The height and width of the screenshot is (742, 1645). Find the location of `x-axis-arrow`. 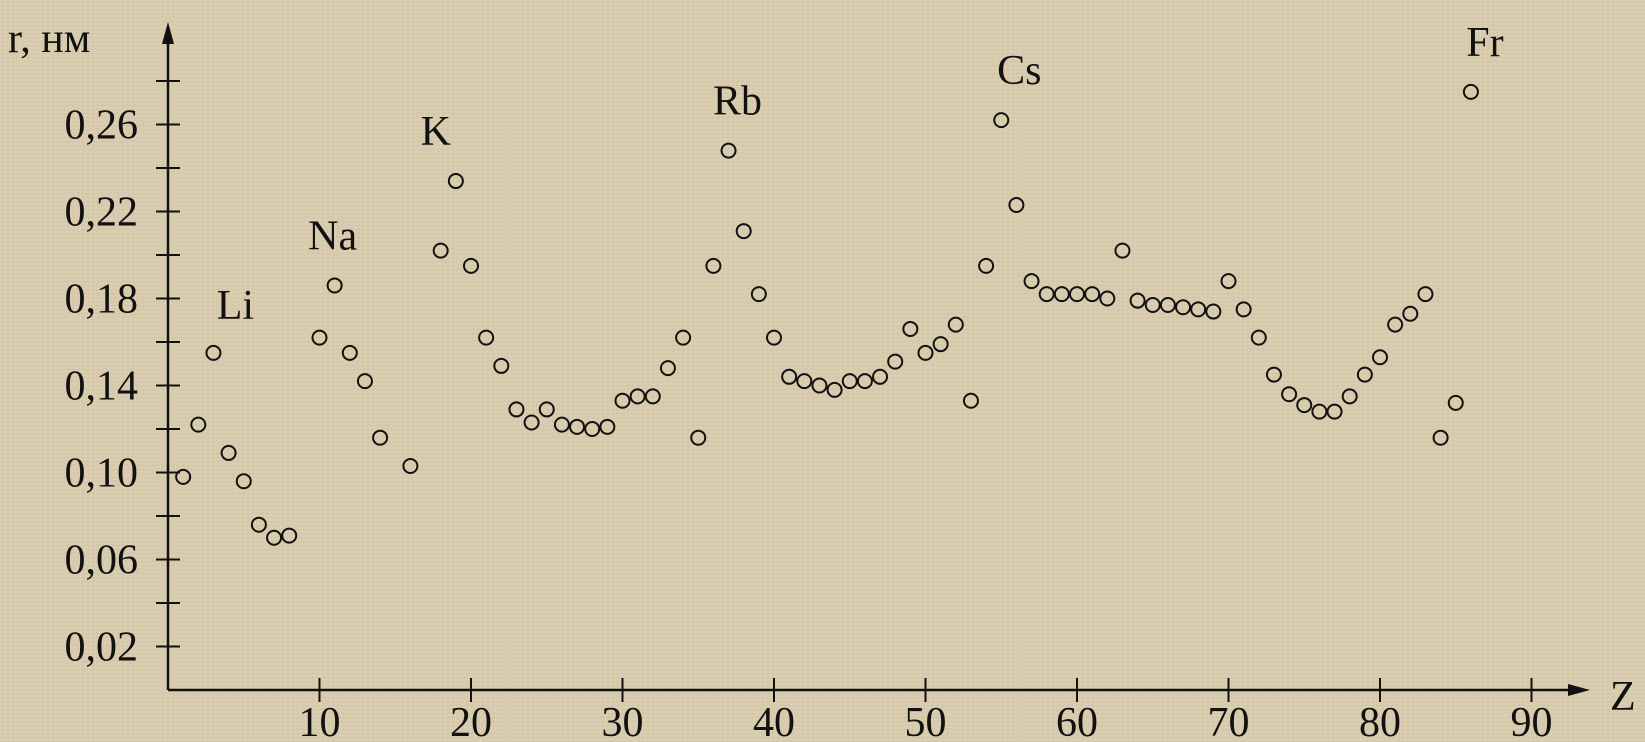

x-axis-arrow is located at coordinates (1579, 690).